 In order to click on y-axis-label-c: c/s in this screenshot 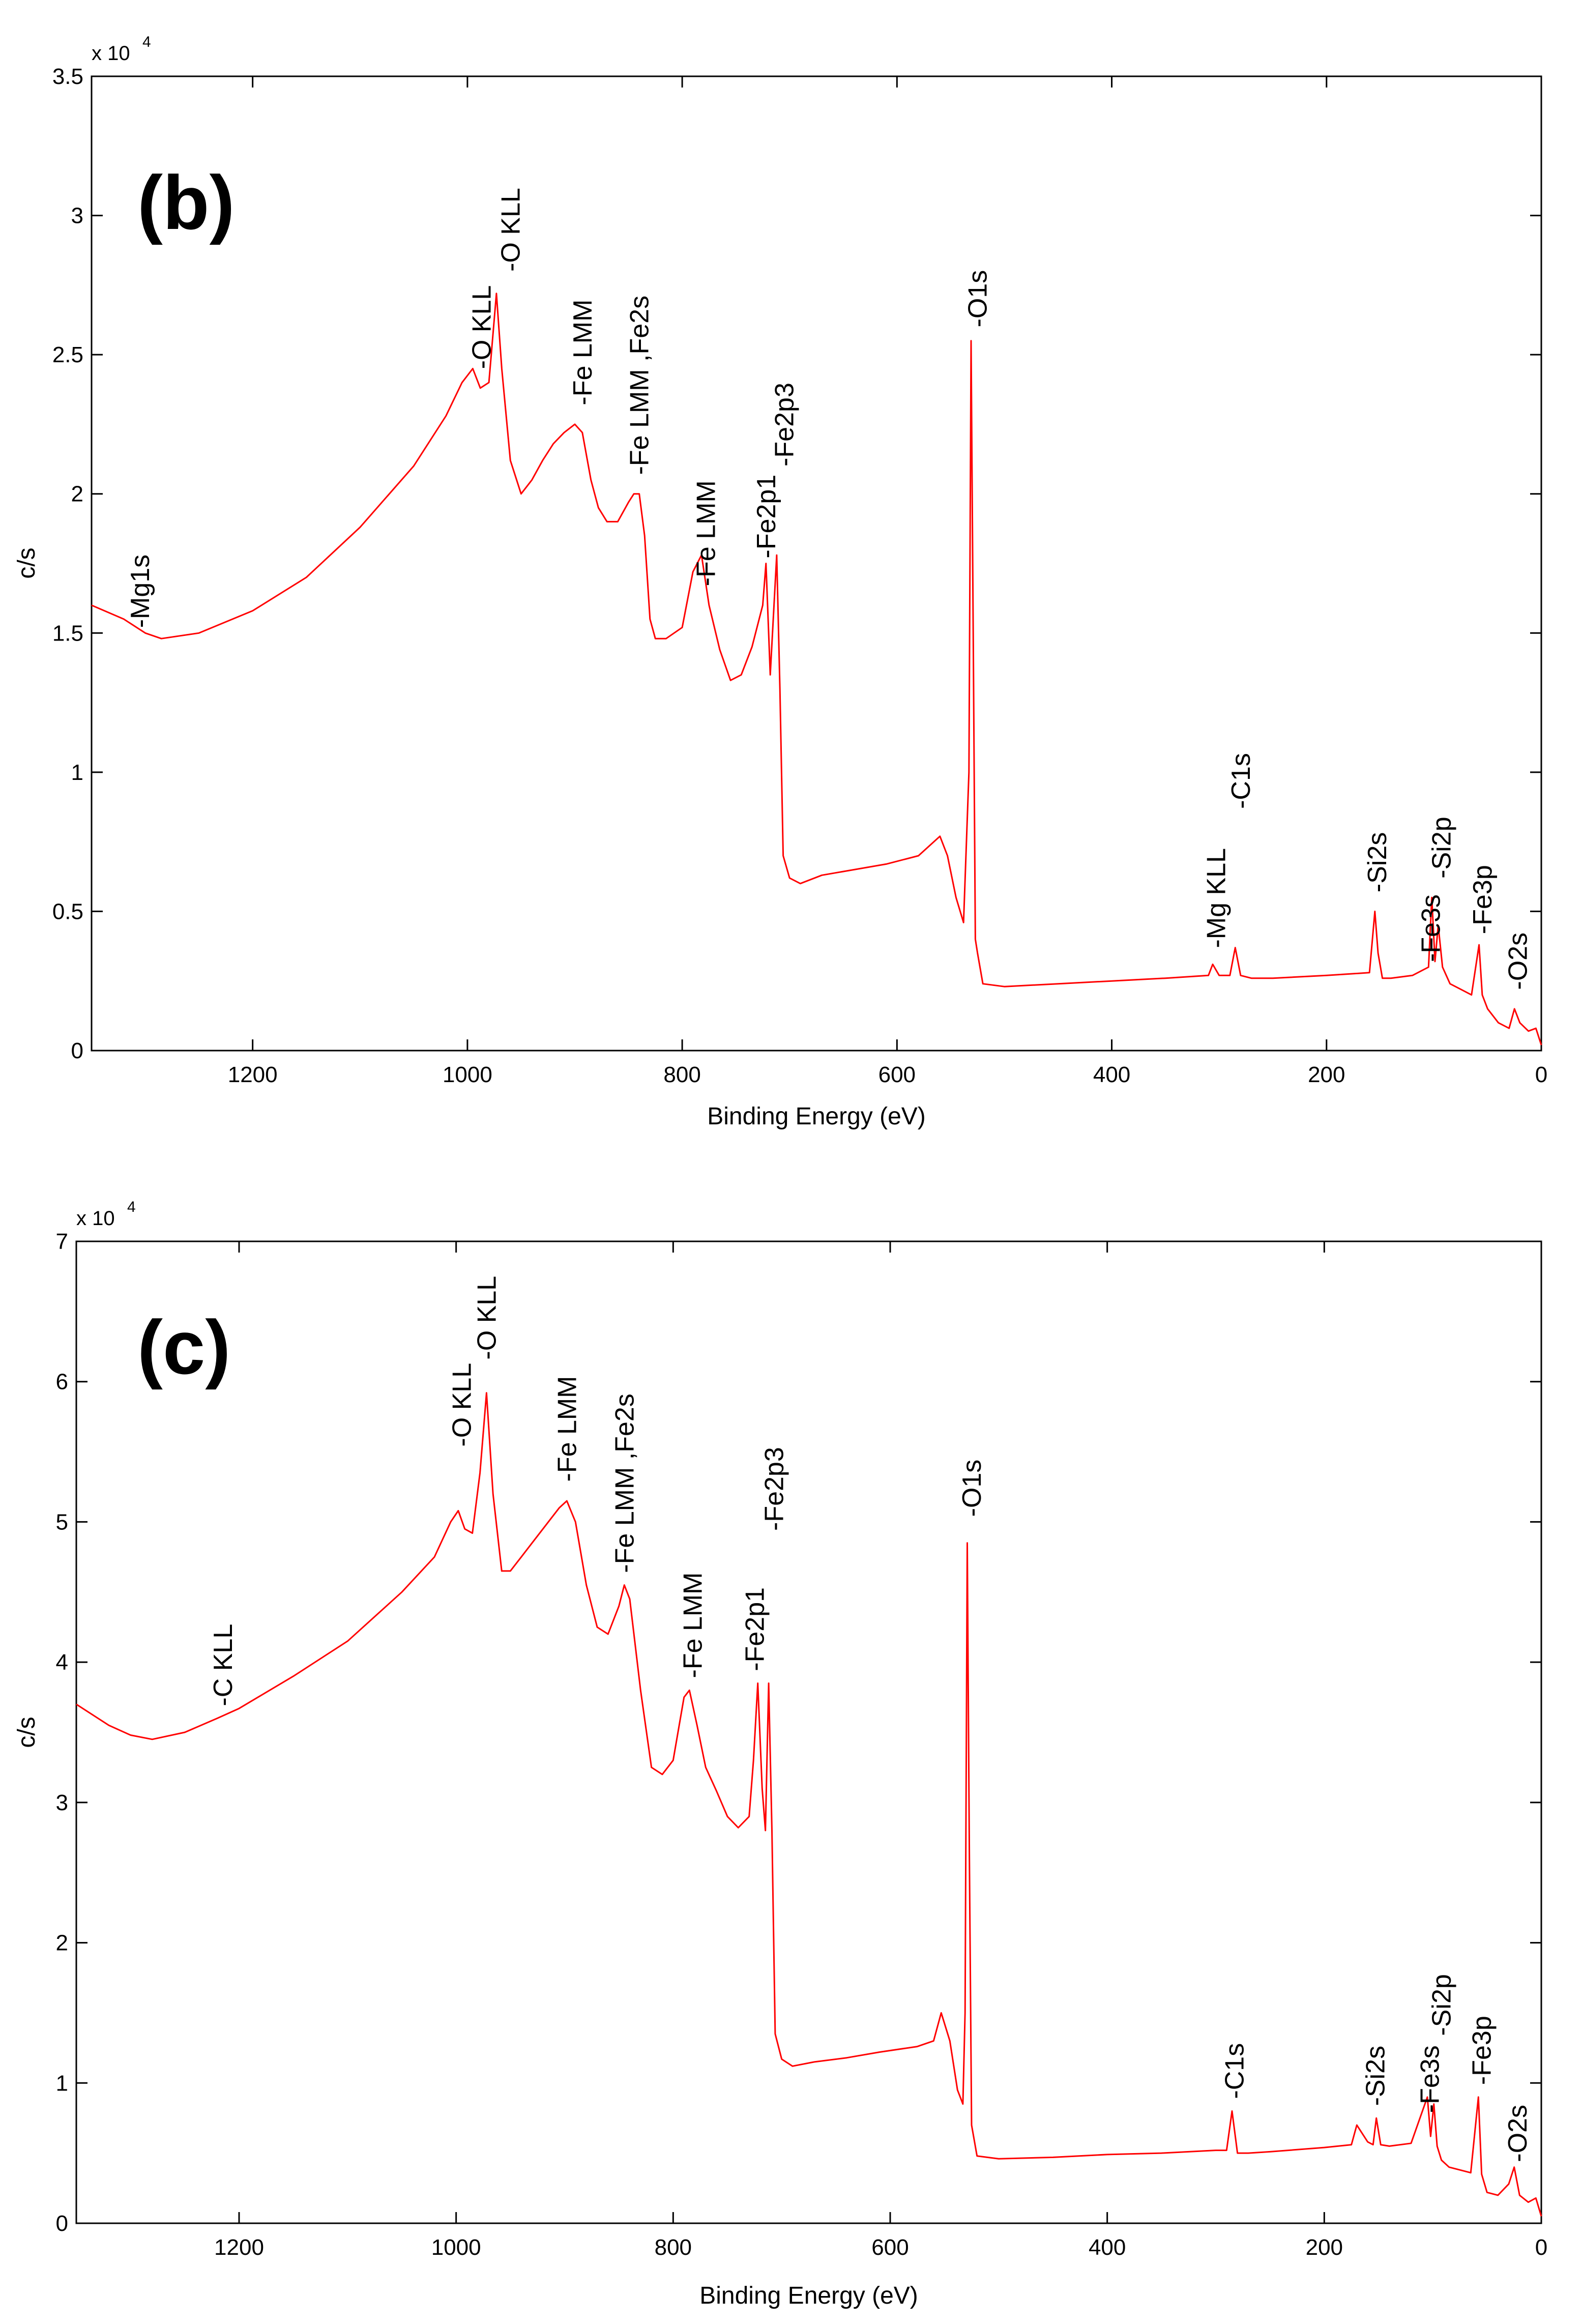, I will do `click(26, 1732)`.